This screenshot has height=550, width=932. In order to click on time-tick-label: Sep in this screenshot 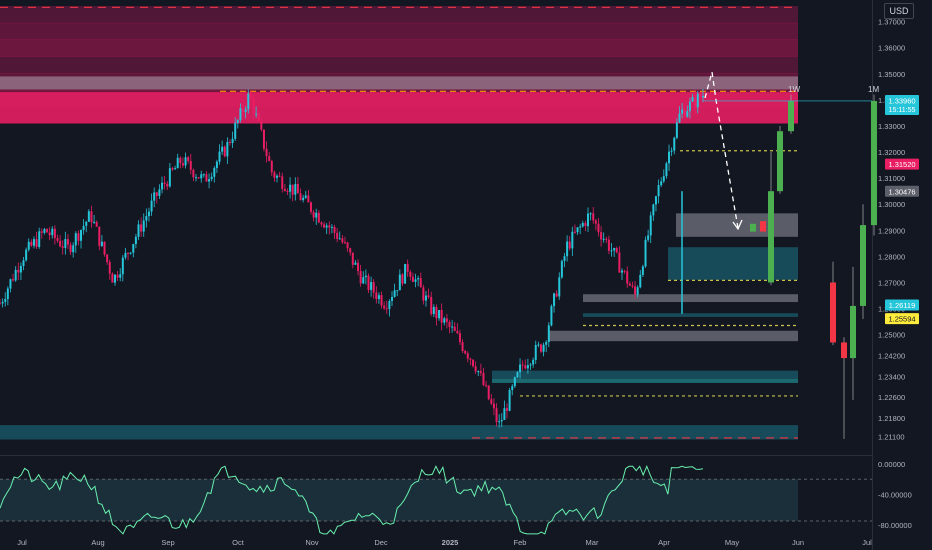, I will do `click(167, 542)`.